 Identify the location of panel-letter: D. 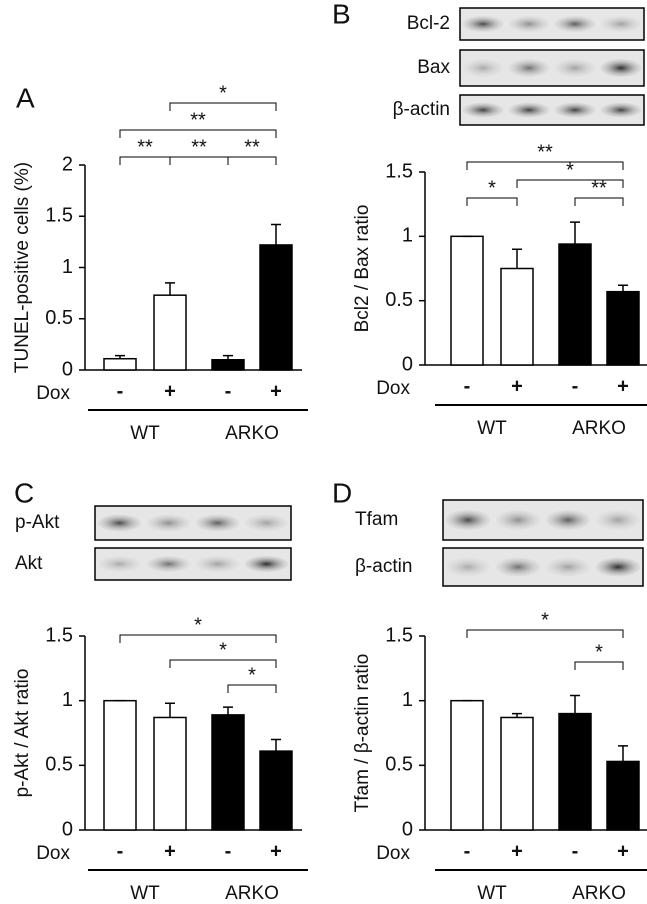
(342, 492).